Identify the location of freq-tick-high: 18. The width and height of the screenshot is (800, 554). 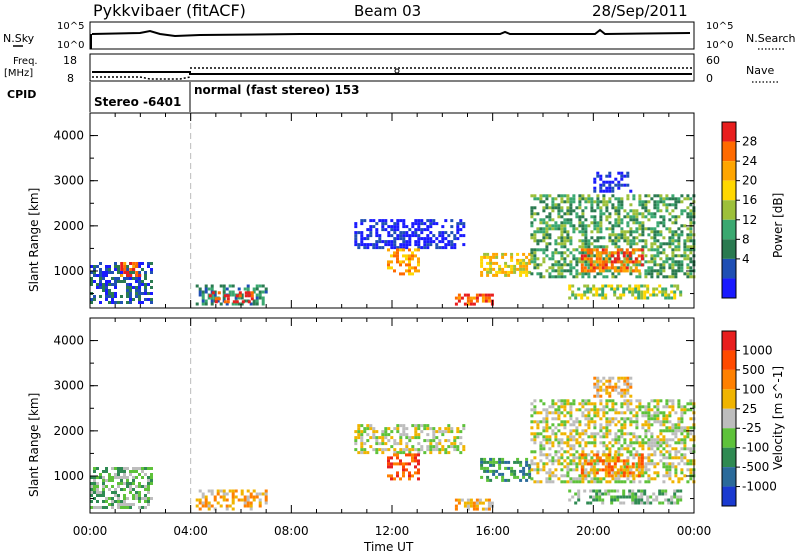
(70, 60).